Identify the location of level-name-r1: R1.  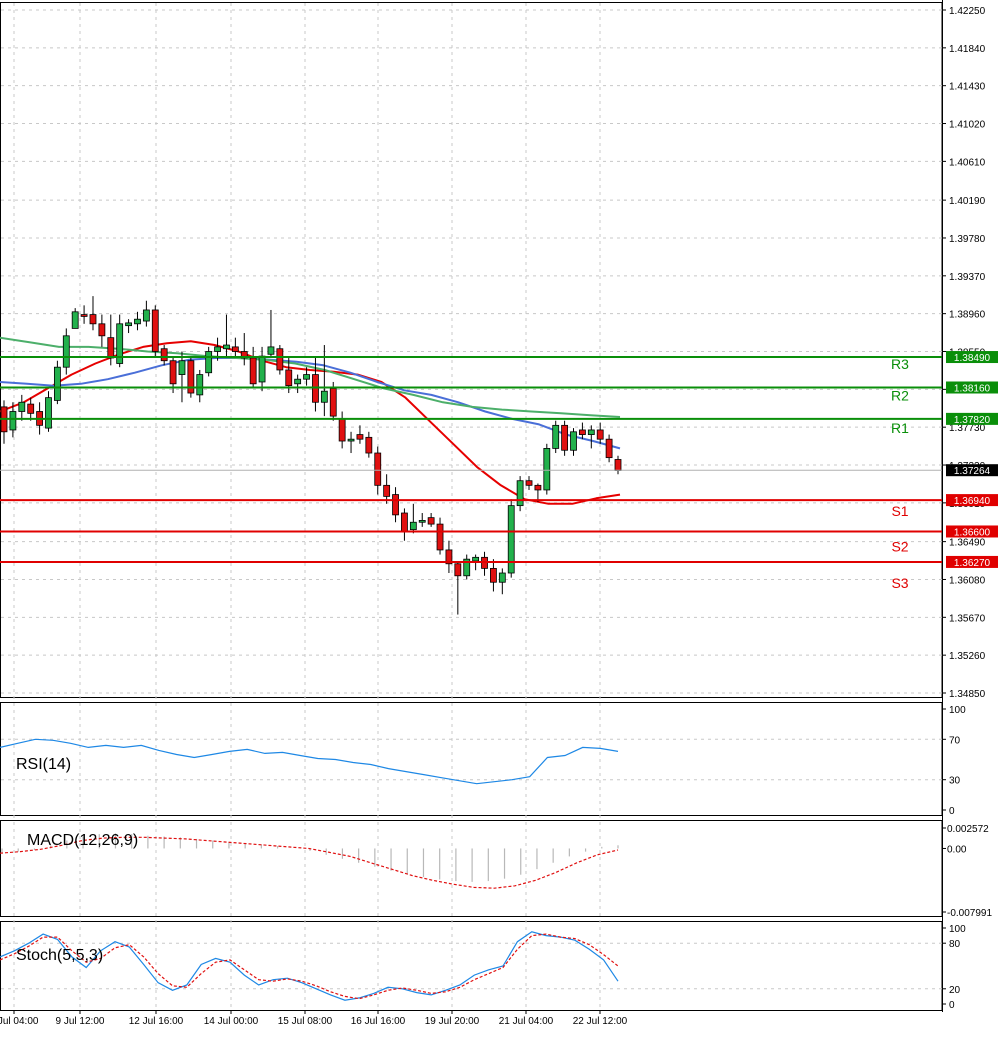
(900, 428).